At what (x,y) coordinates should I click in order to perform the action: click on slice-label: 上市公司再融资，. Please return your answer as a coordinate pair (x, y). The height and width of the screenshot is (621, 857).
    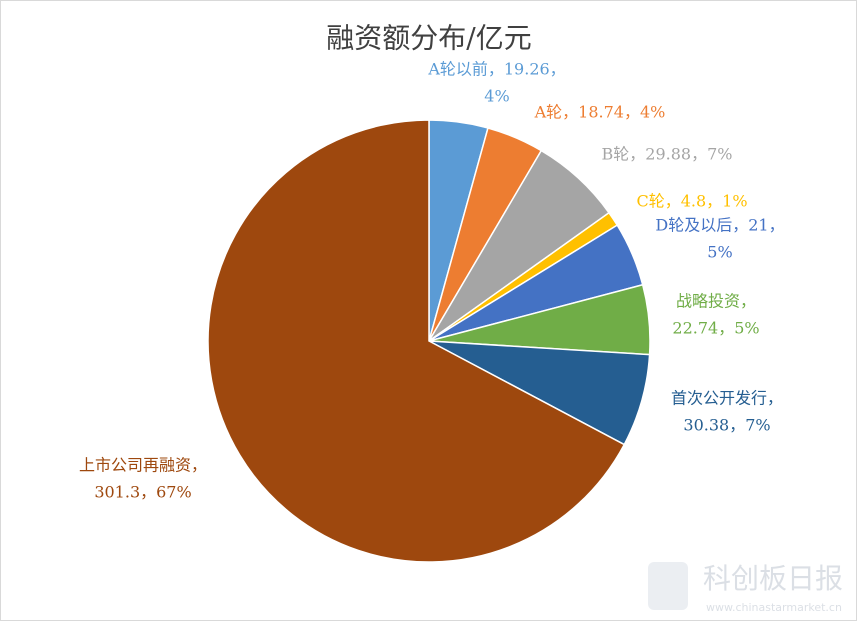
    Looking at the image, I should click on (143, 465).